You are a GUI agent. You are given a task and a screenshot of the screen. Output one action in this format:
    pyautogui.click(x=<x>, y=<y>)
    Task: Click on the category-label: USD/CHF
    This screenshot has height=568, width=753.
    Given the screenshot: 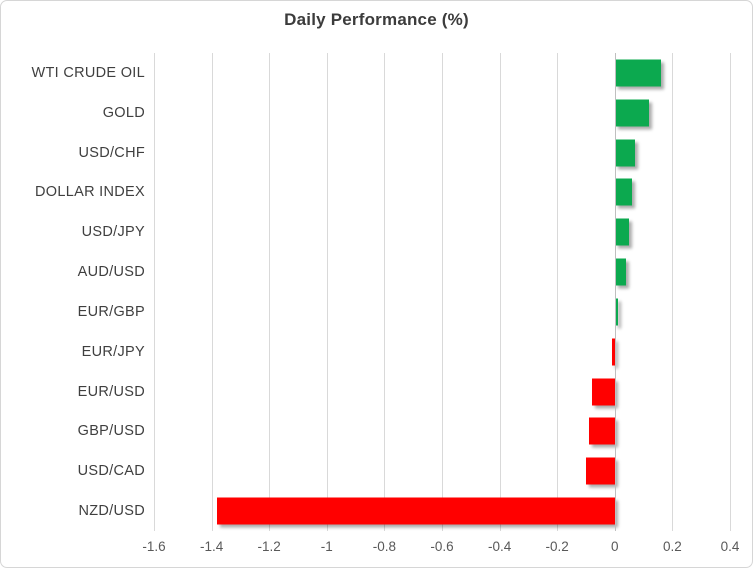 What is the action you would take?
    pyautogui.click(x=111, y=152)
    